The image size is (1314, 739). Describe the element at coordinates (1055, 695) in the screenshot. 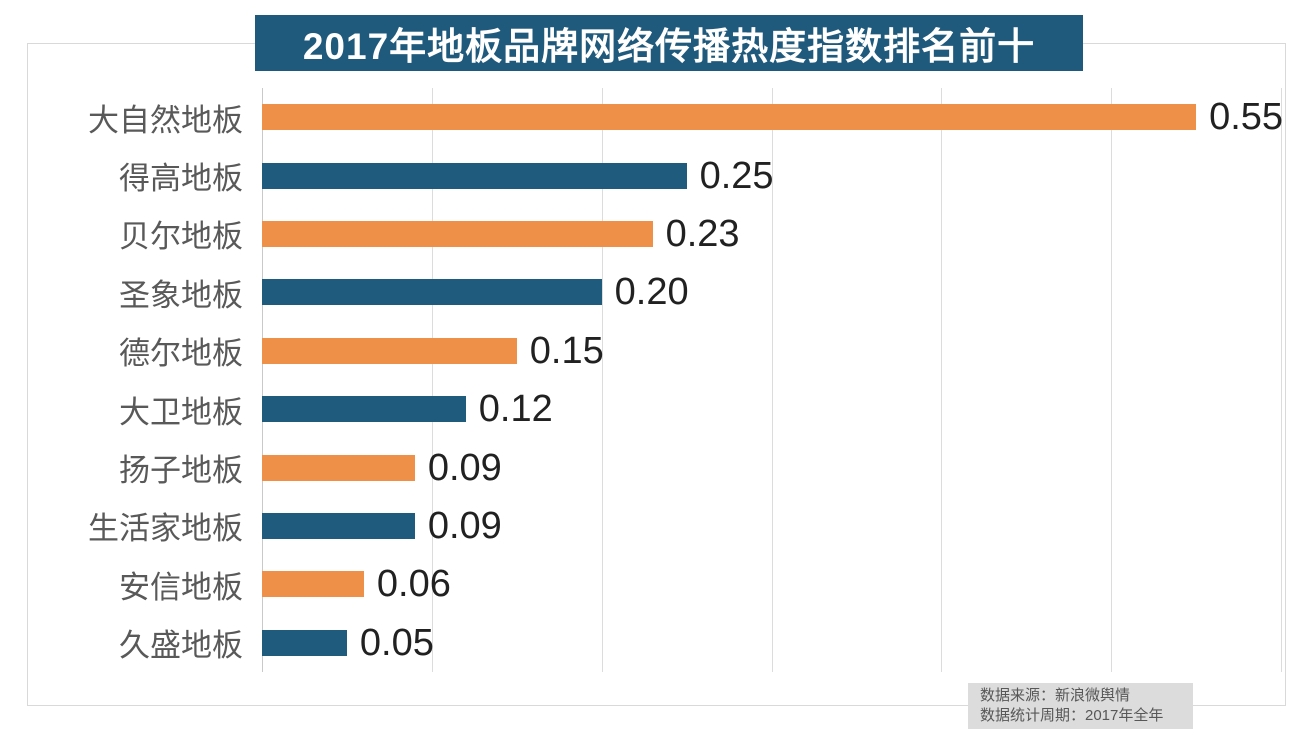

I see `source-note-line: 数据来源：新浪微舆情` at that location.